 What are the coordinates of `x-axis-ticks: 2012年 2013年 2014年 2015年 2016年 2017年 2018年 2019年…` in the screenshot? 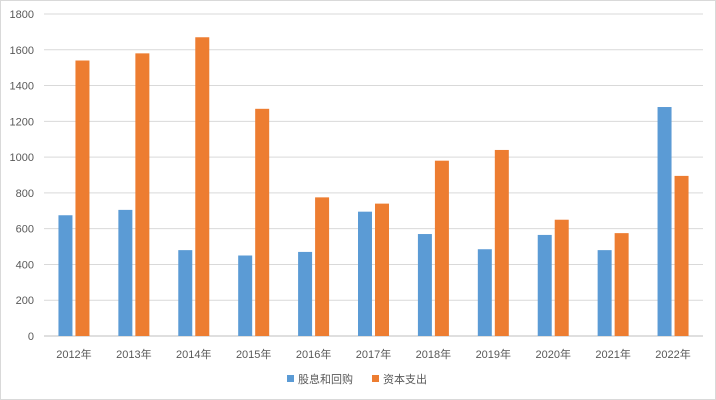 It's located at (373, 354).